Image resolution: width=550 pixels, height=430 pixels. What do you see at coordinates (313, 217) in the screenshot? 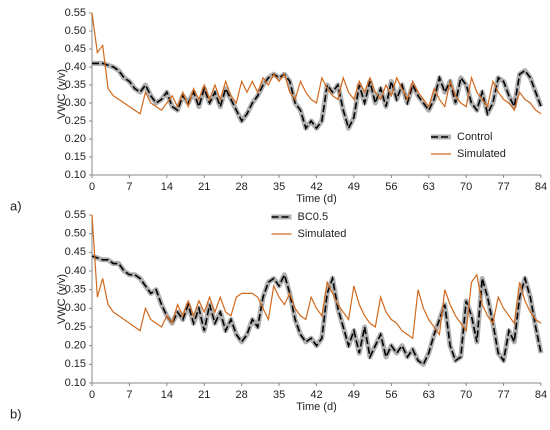
I see `legend-label: BC0.5` at bounding box center [313, 217].